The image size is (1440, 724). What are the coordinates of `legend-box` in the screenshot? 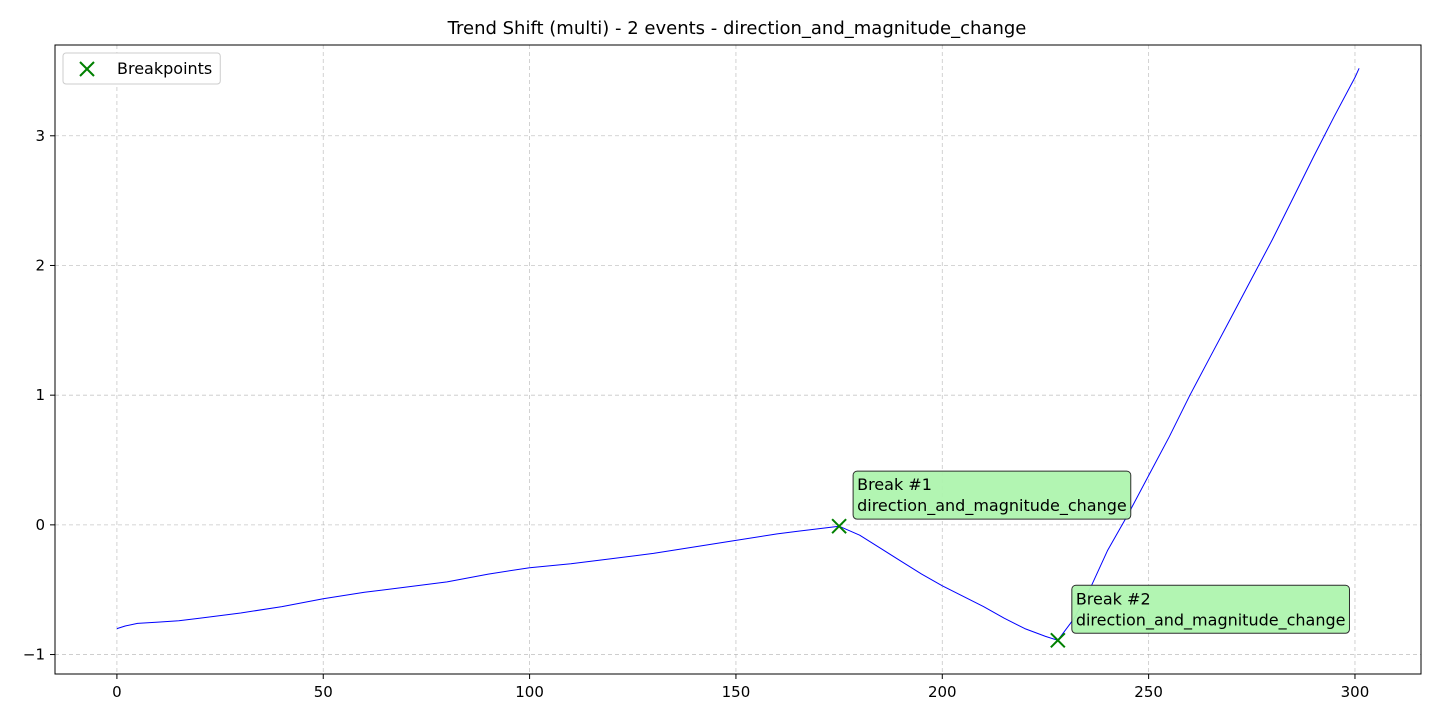 It's located at (141, 68).